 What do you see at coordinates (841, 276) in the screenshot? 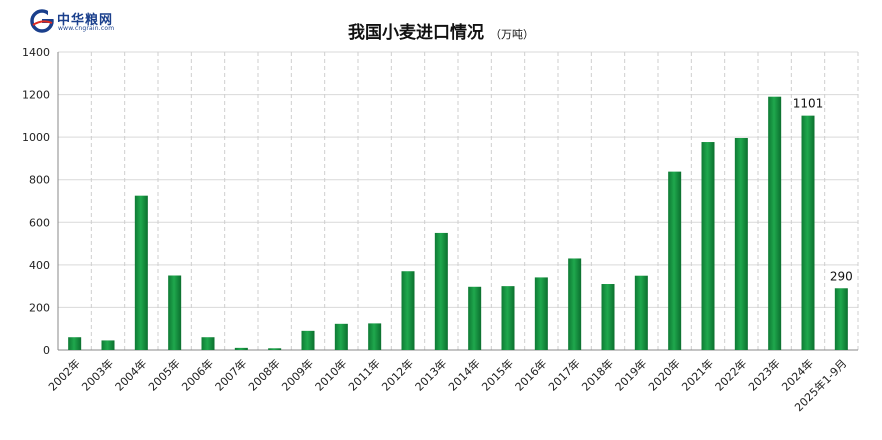
I see `data-label: 290` at bounding box center [841, 276].